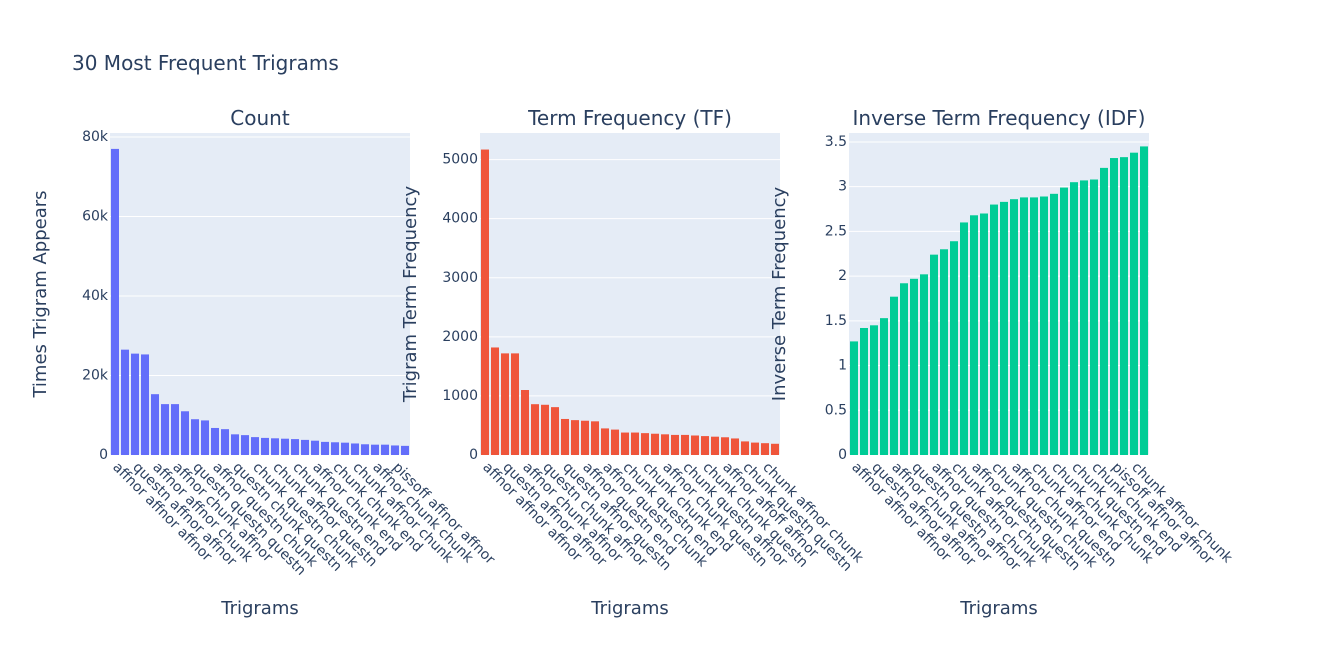  What do you see at coordinates (460, 337) in the screenshot?
I see `y-tick-label: 2000` at bounding box center [460, 337].